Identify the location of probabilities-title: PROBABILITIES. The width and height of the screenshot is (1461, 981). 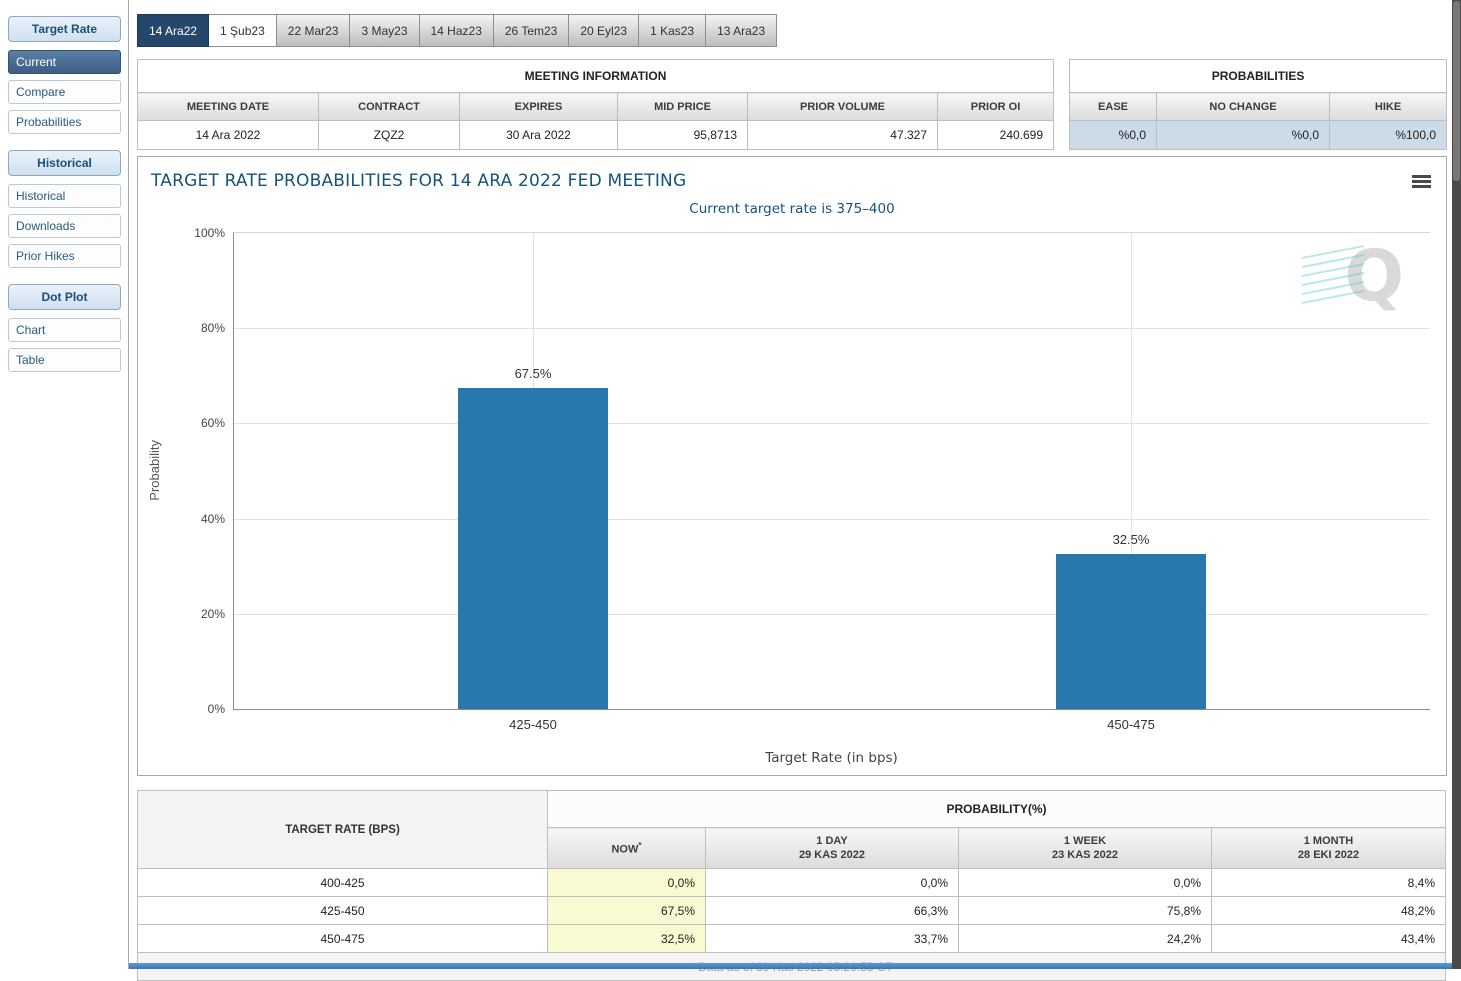
(1258, 76).